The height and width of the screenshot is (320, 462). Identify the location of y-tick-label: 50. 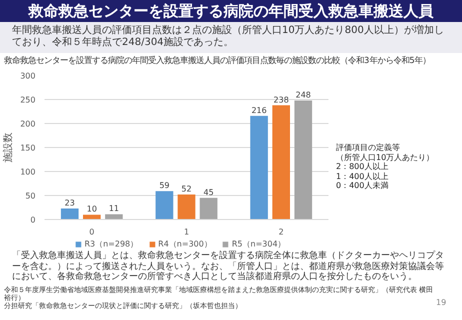
(30, 196).